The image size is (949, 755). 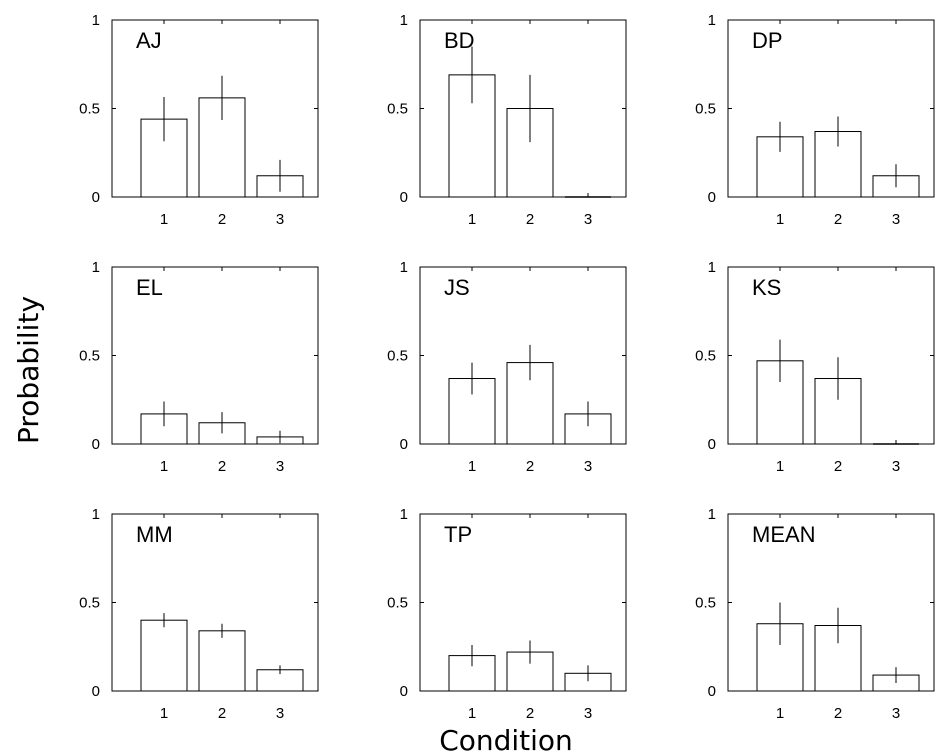 I want to click on panel-dp: 0 0.5 1 1 2 3 DP, so click(x=815, y=120).